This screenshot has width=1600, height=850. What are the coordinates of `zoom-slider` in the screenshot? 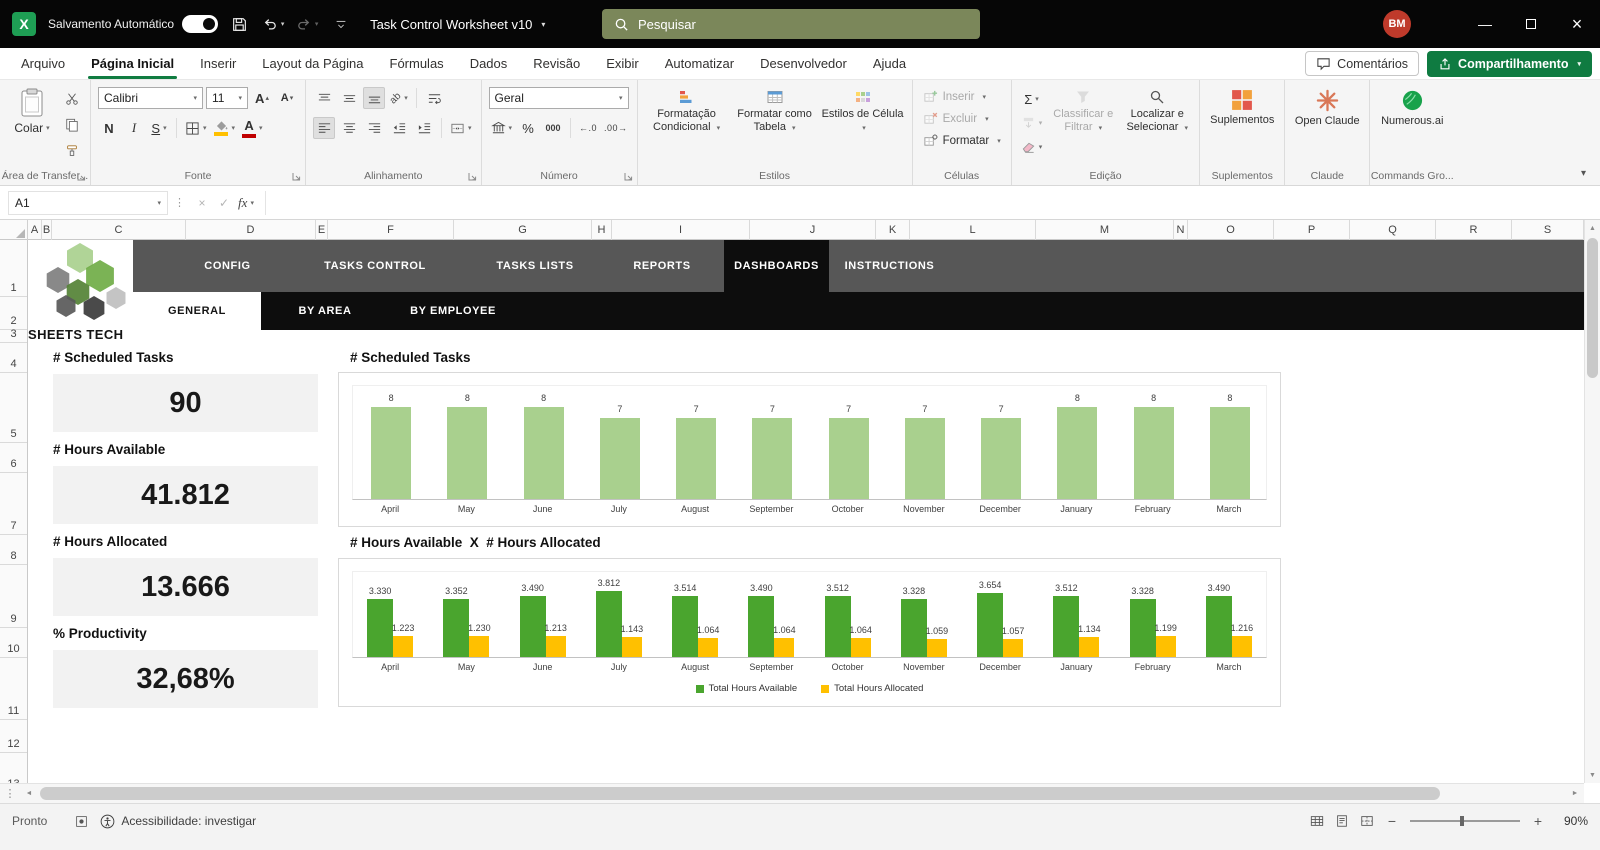 It's located at (1465, 821).